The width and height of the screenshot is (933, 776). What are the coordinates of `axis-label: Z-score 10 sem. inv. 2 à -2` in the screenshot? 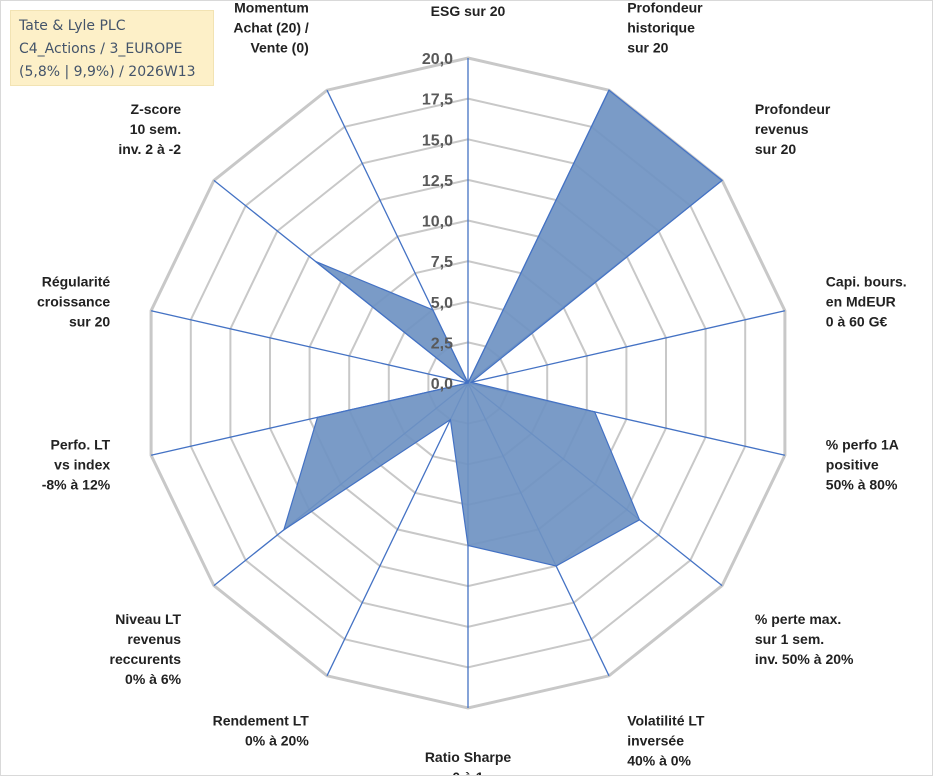 It's located at (149, 129).